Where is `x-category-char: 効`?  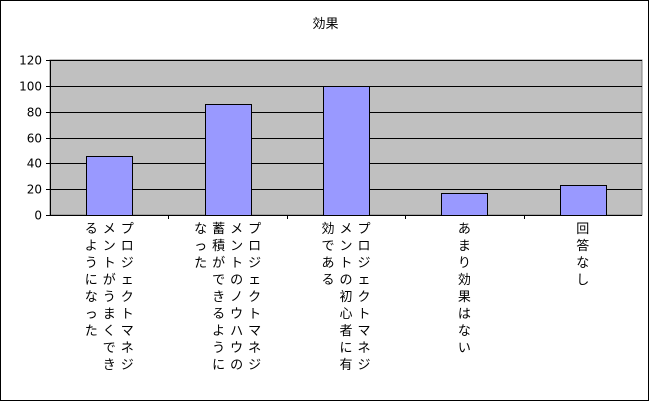 x-category-char: 効 is located at coordinates (327, 229).